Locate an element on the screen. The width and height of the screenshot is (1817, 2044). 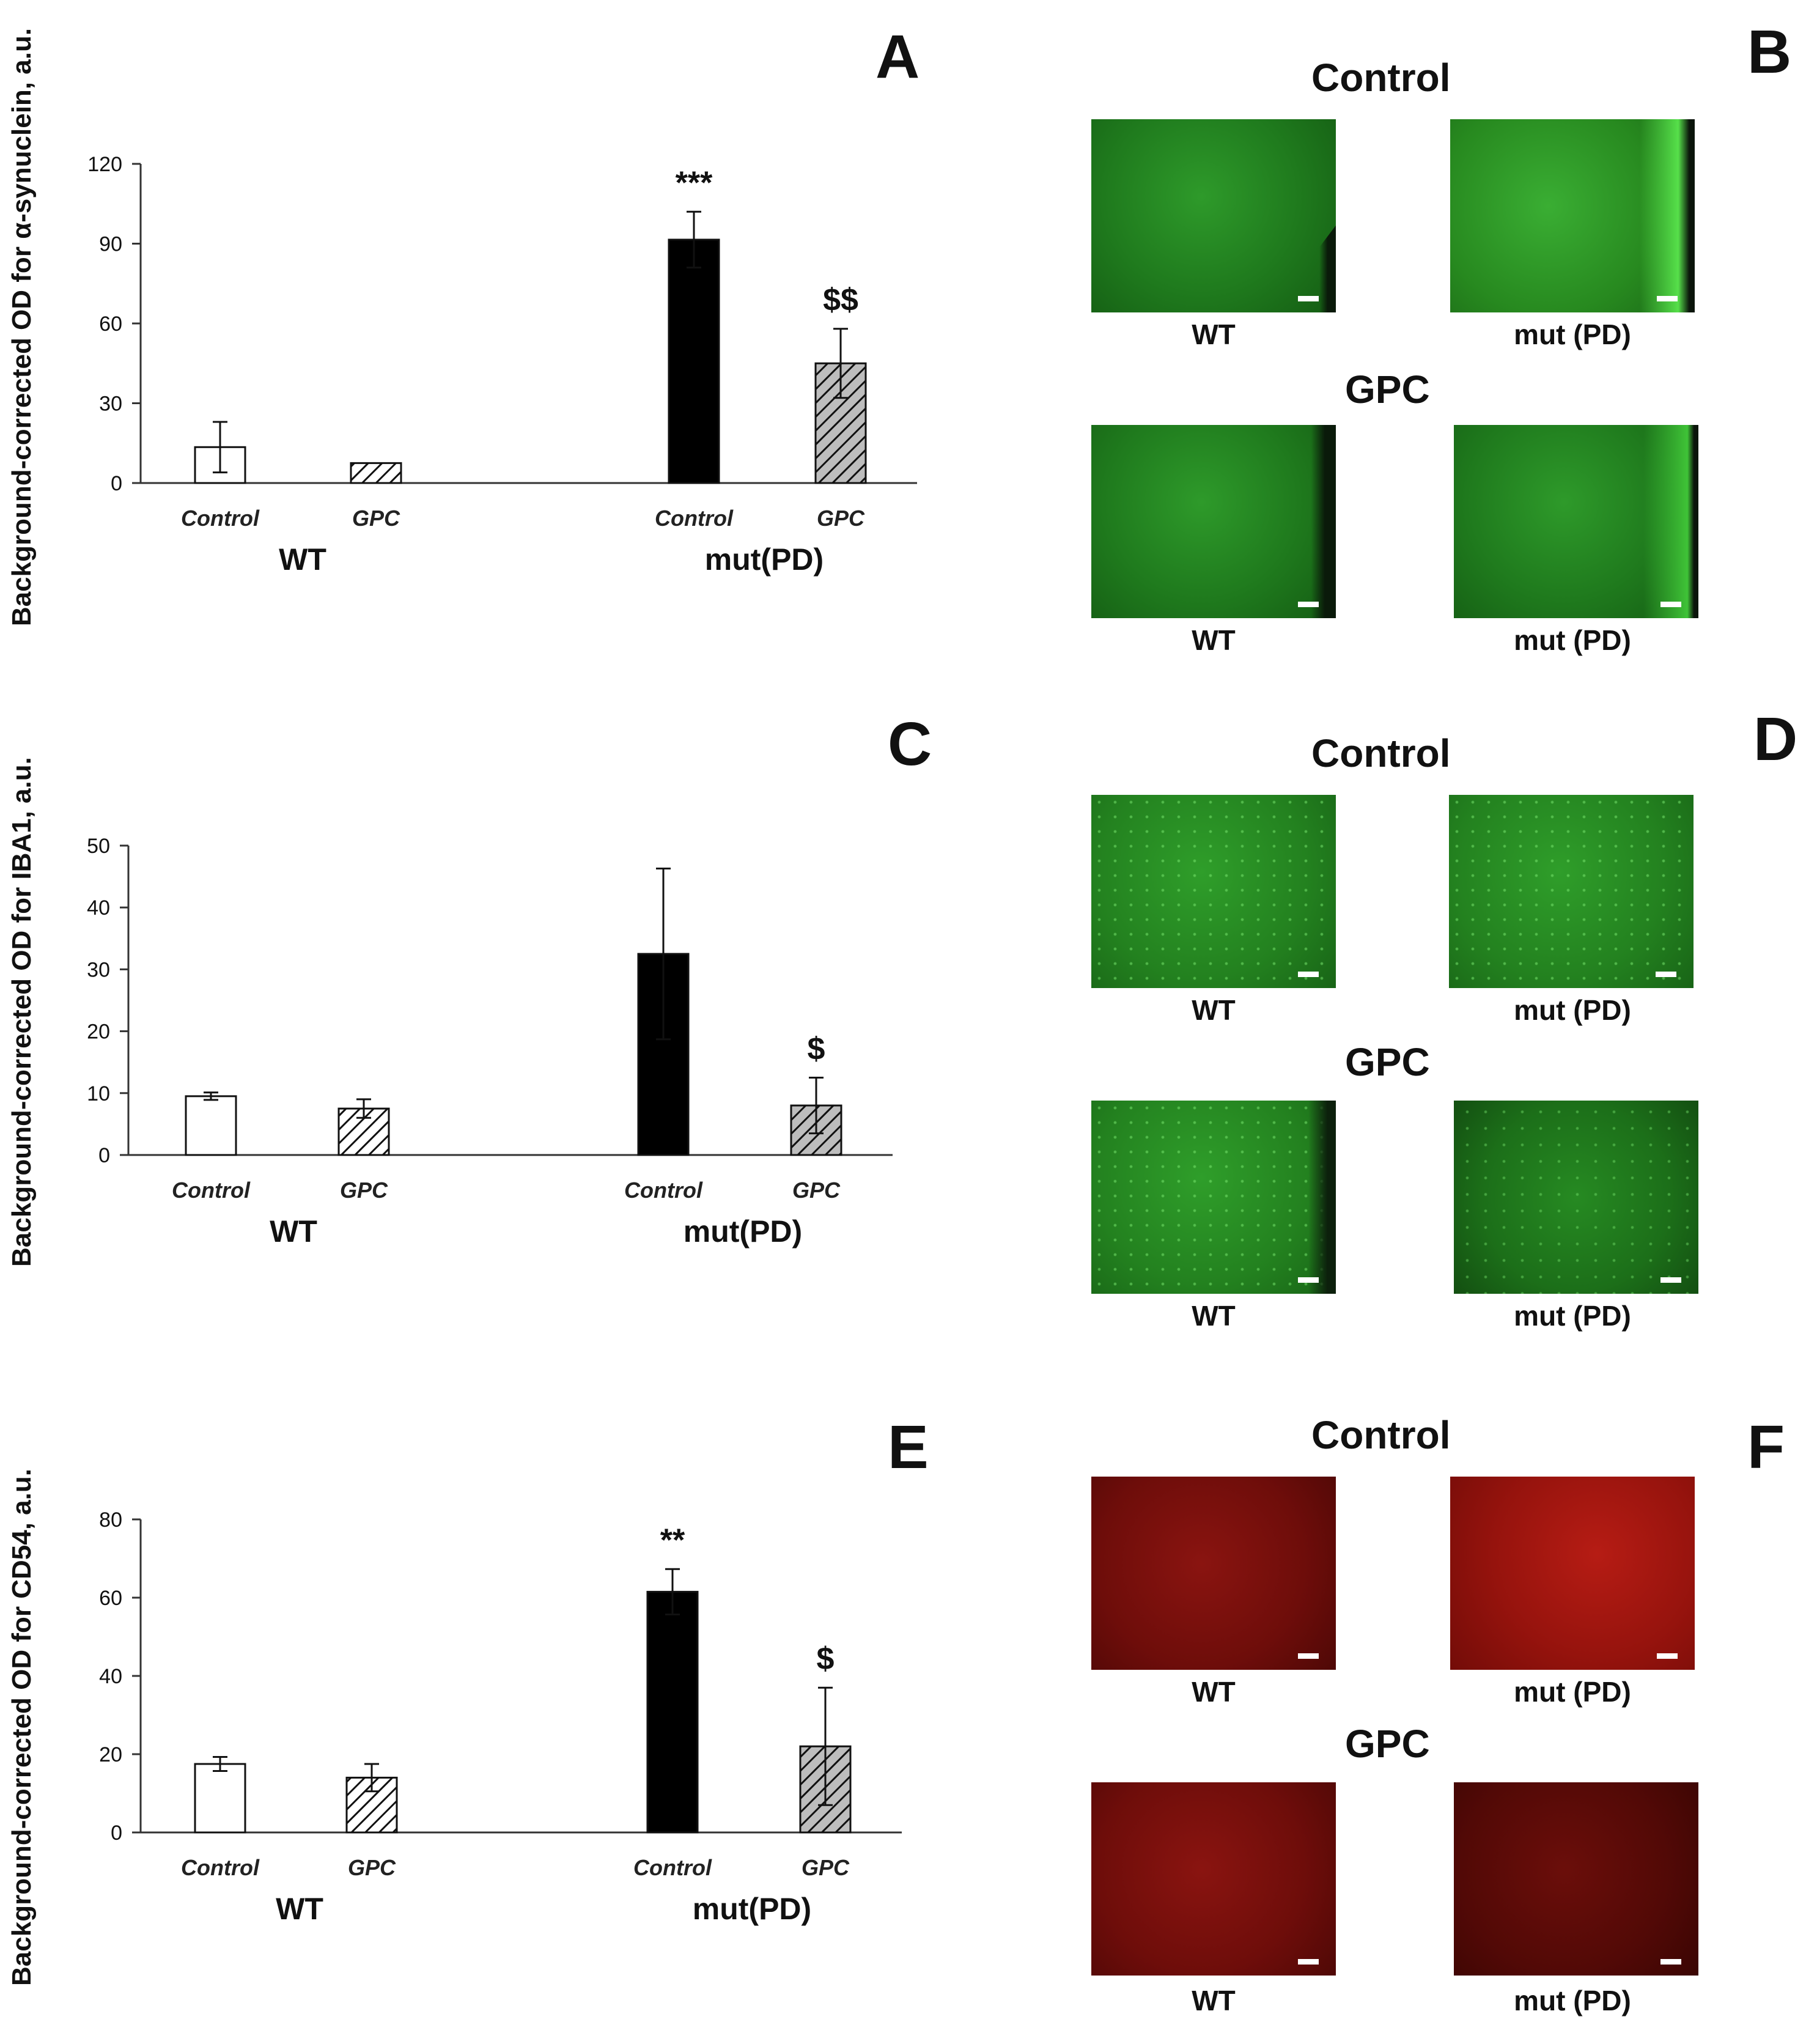
y-tick-label: 80 is located at coordinates (110, 1520).